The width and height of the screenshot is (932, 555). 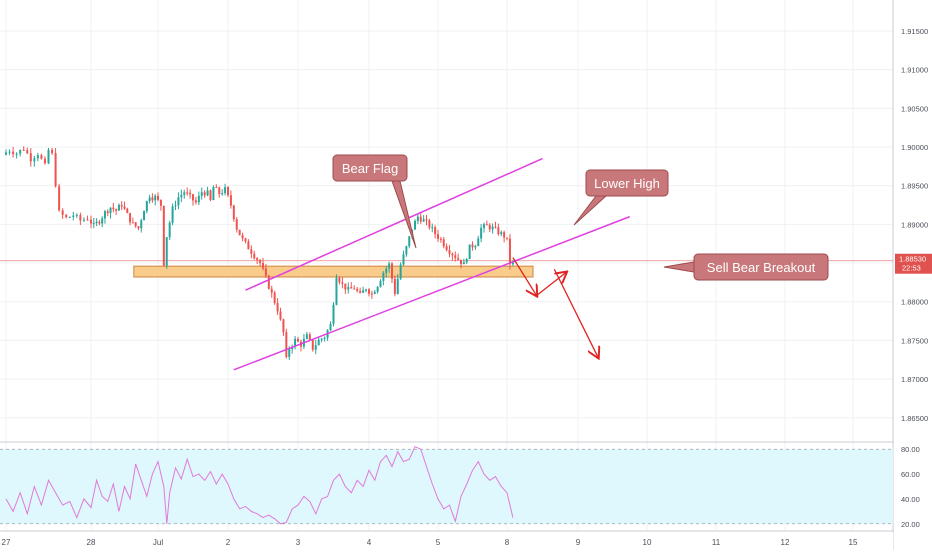 I want to click on bear-flag-callout-box, so click(x=370, y=168).